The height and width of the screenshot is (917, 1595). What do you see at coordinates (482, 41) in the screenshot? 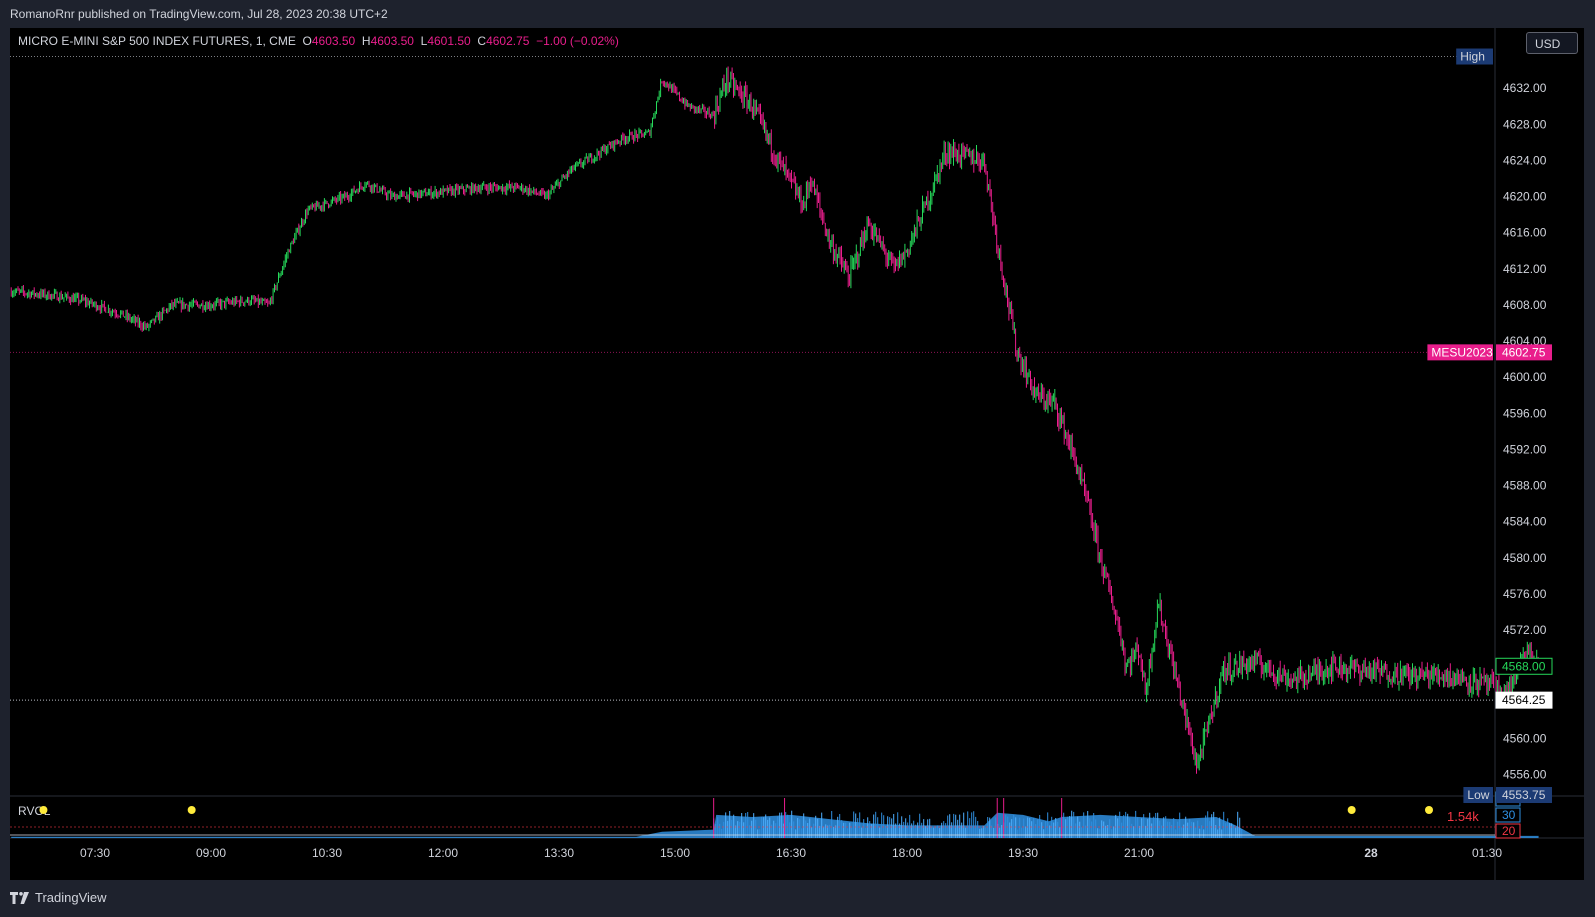
I see `close-label: C` at bounding box center [482, 41].